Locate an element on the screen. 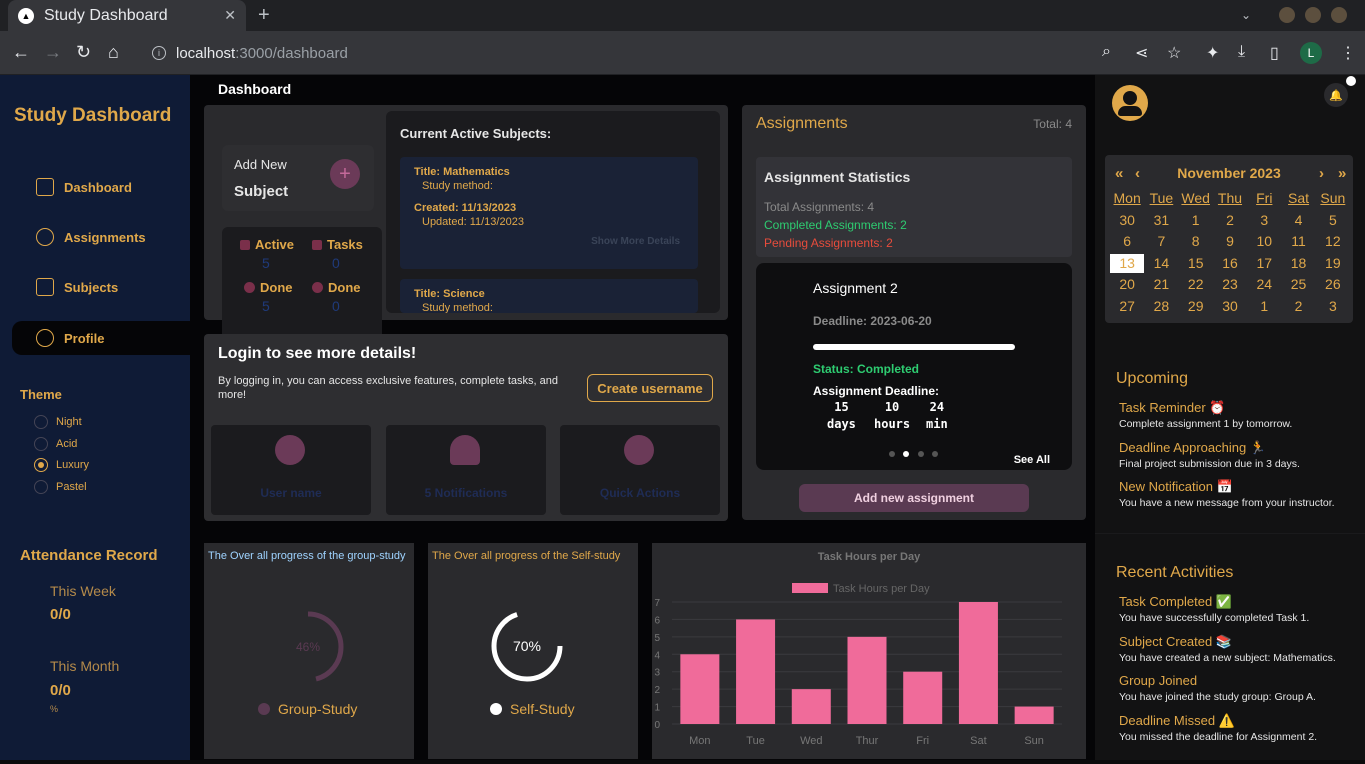 The width and height of the screenshot is (1365, 764). extensions-icon: ✦ is located at coordinates (1213, 53).